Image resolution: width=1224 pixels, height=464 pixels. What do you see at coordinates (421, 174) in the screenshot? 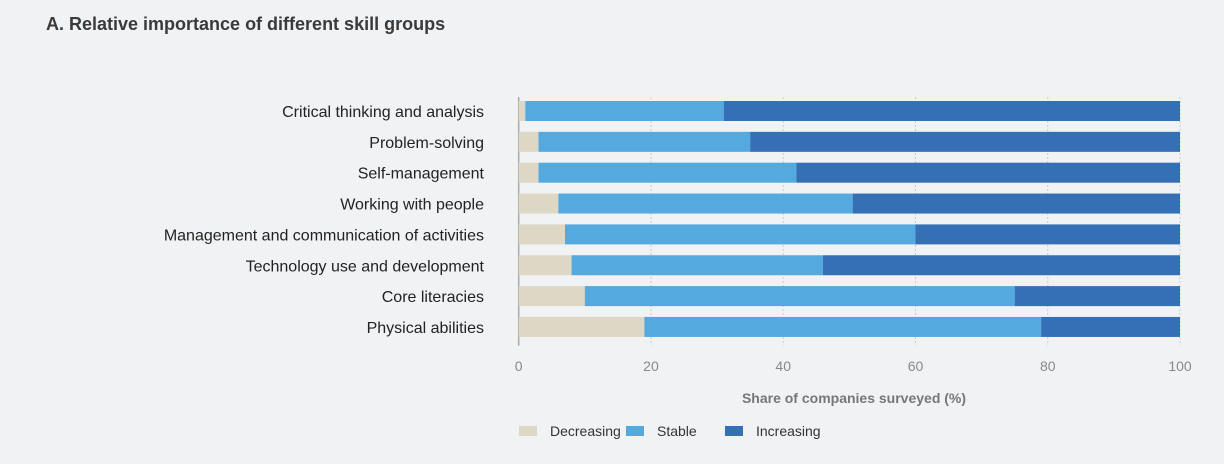
I see `category-label: Self-management` at bounding box center [421, 174].